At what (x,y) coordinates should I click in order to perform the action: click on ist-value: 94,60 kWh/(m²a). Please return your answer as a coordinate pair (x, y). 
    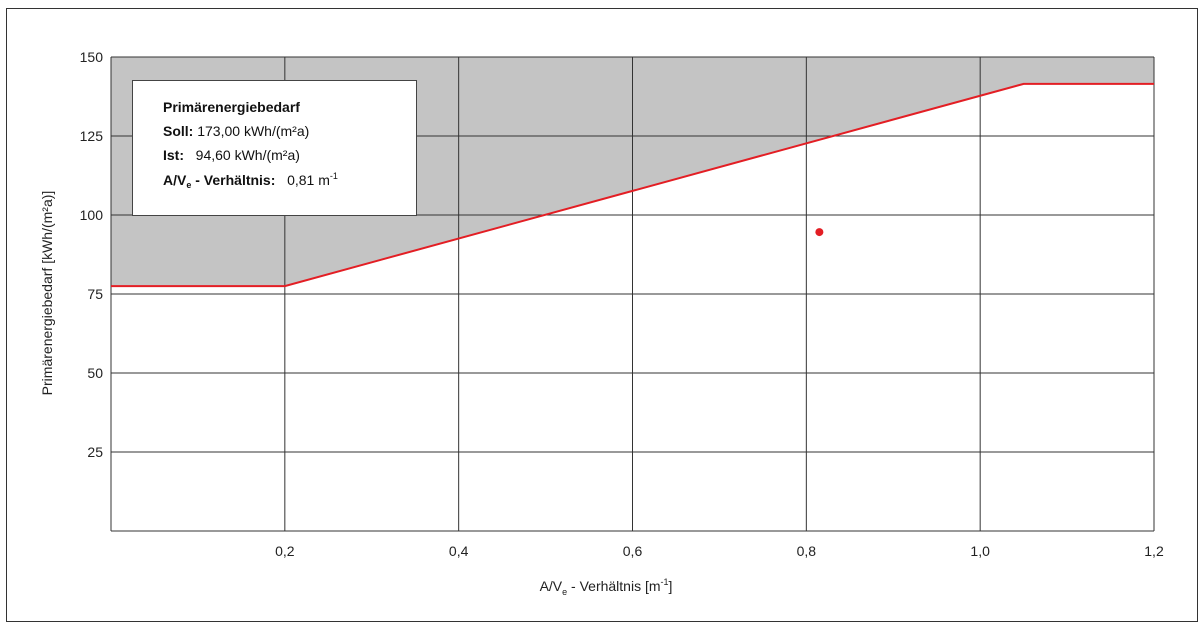
    Looking at the image, I should click on (247, 155).